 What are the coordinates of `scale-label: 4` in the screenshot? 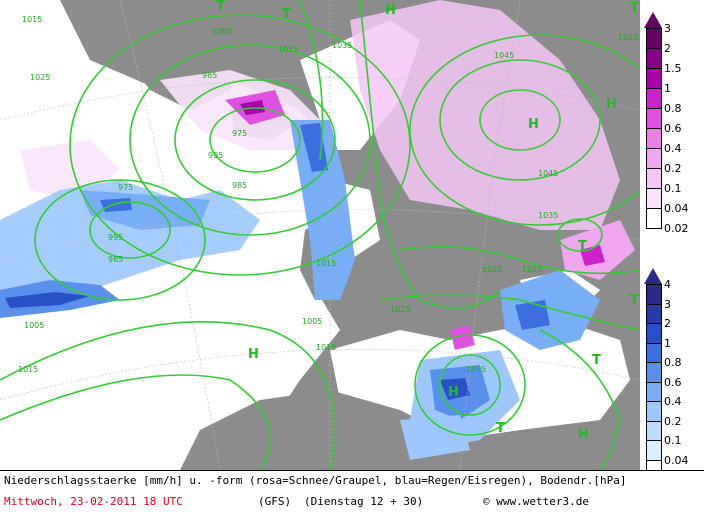 It's located at (667, 284).